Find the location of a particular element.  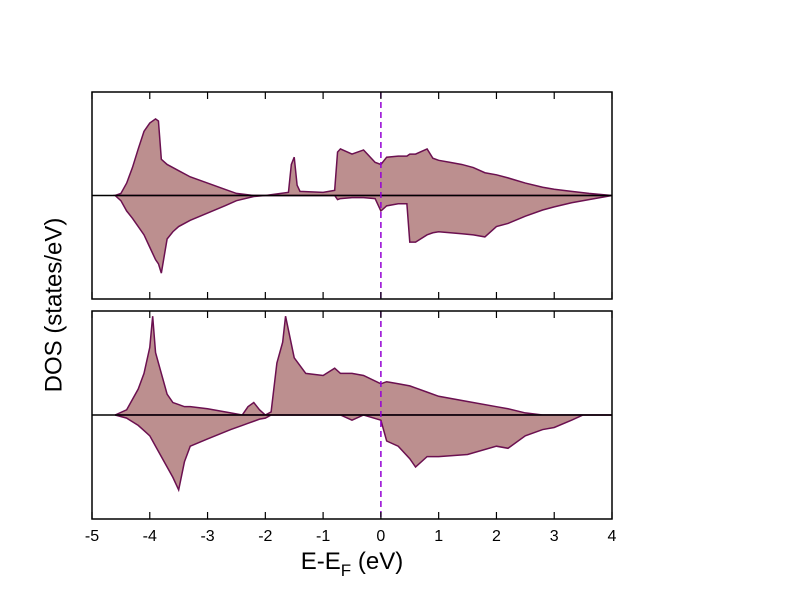

y-axis-label: DOS (states/eV) is located at coordinates (53, 305).